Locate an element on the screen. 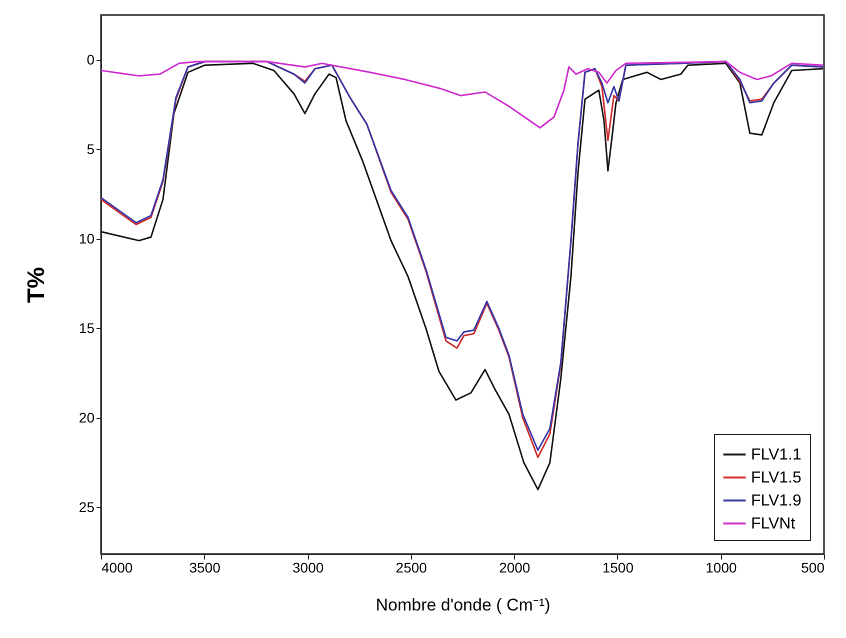  y-tick-label: 15 is located at coordinates (86, 328).